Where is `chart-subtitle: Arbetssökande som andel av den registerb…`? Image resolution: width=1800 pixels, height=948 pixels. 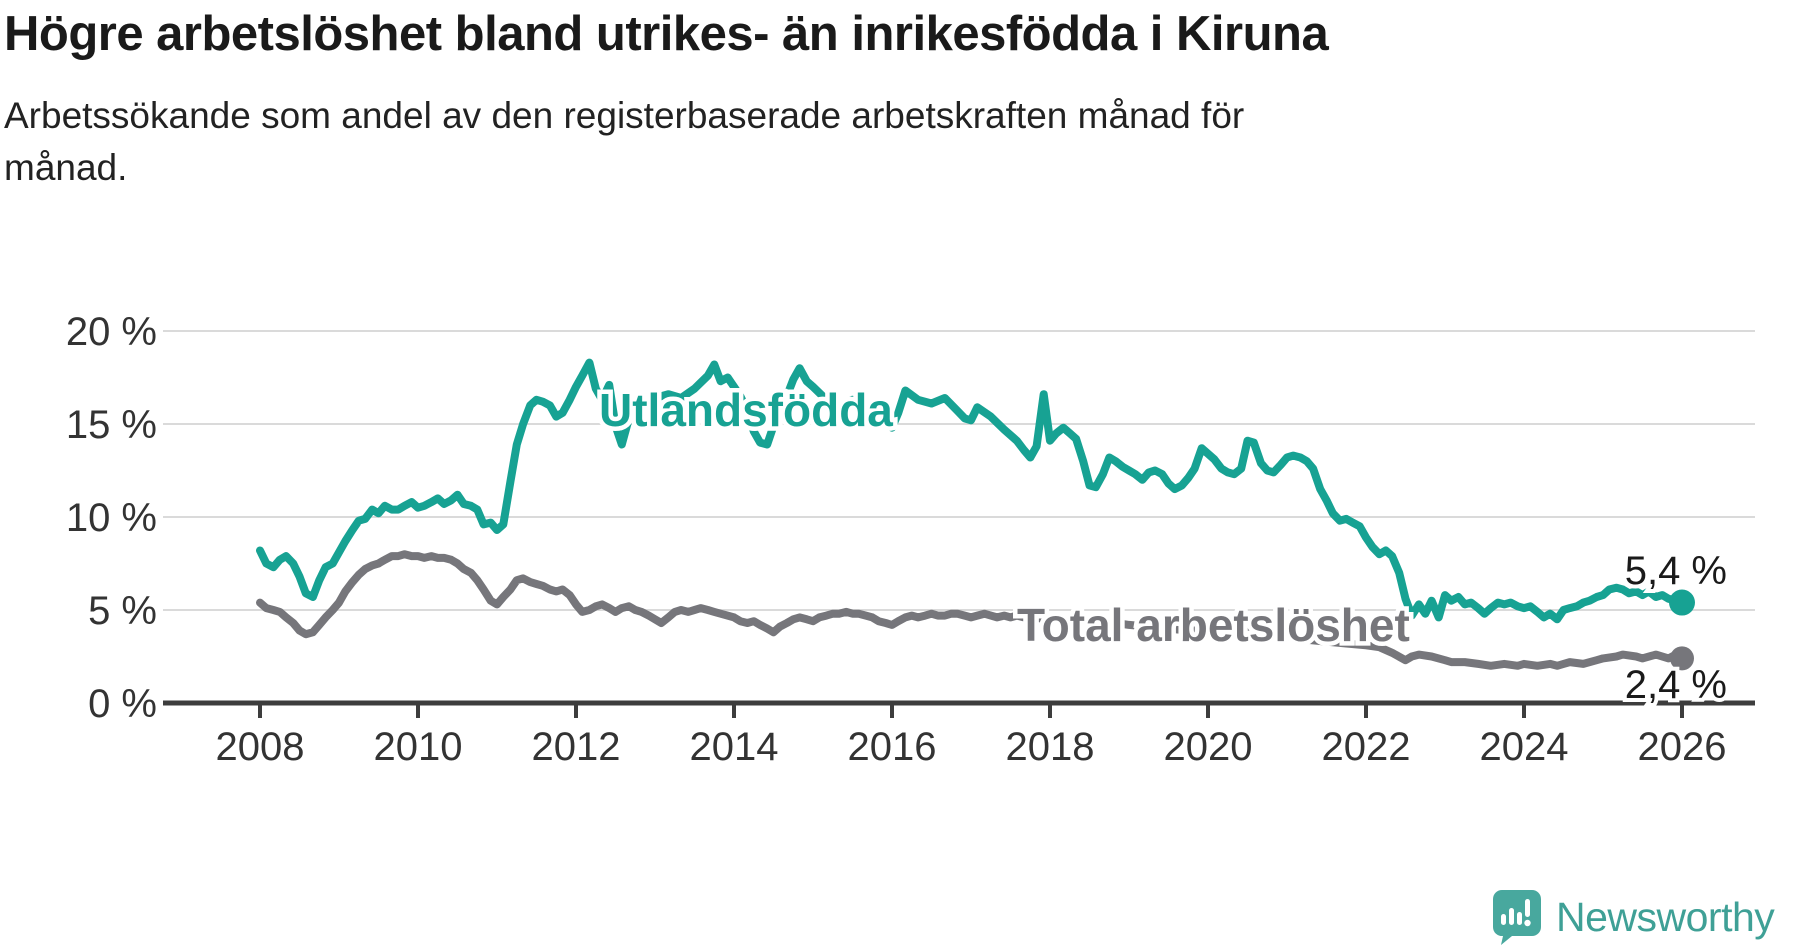
chart-subtitle: Arbetssökande som andel av den registerb… is located at coordinates (854, 142).